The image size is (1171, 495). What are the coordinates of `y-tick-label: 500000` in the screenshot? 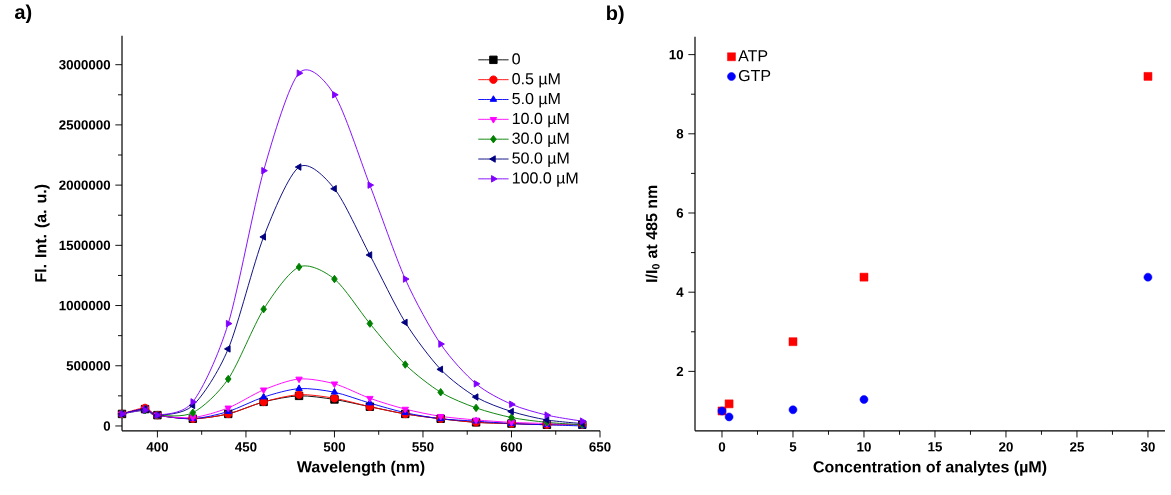 It's located at (88, 366).